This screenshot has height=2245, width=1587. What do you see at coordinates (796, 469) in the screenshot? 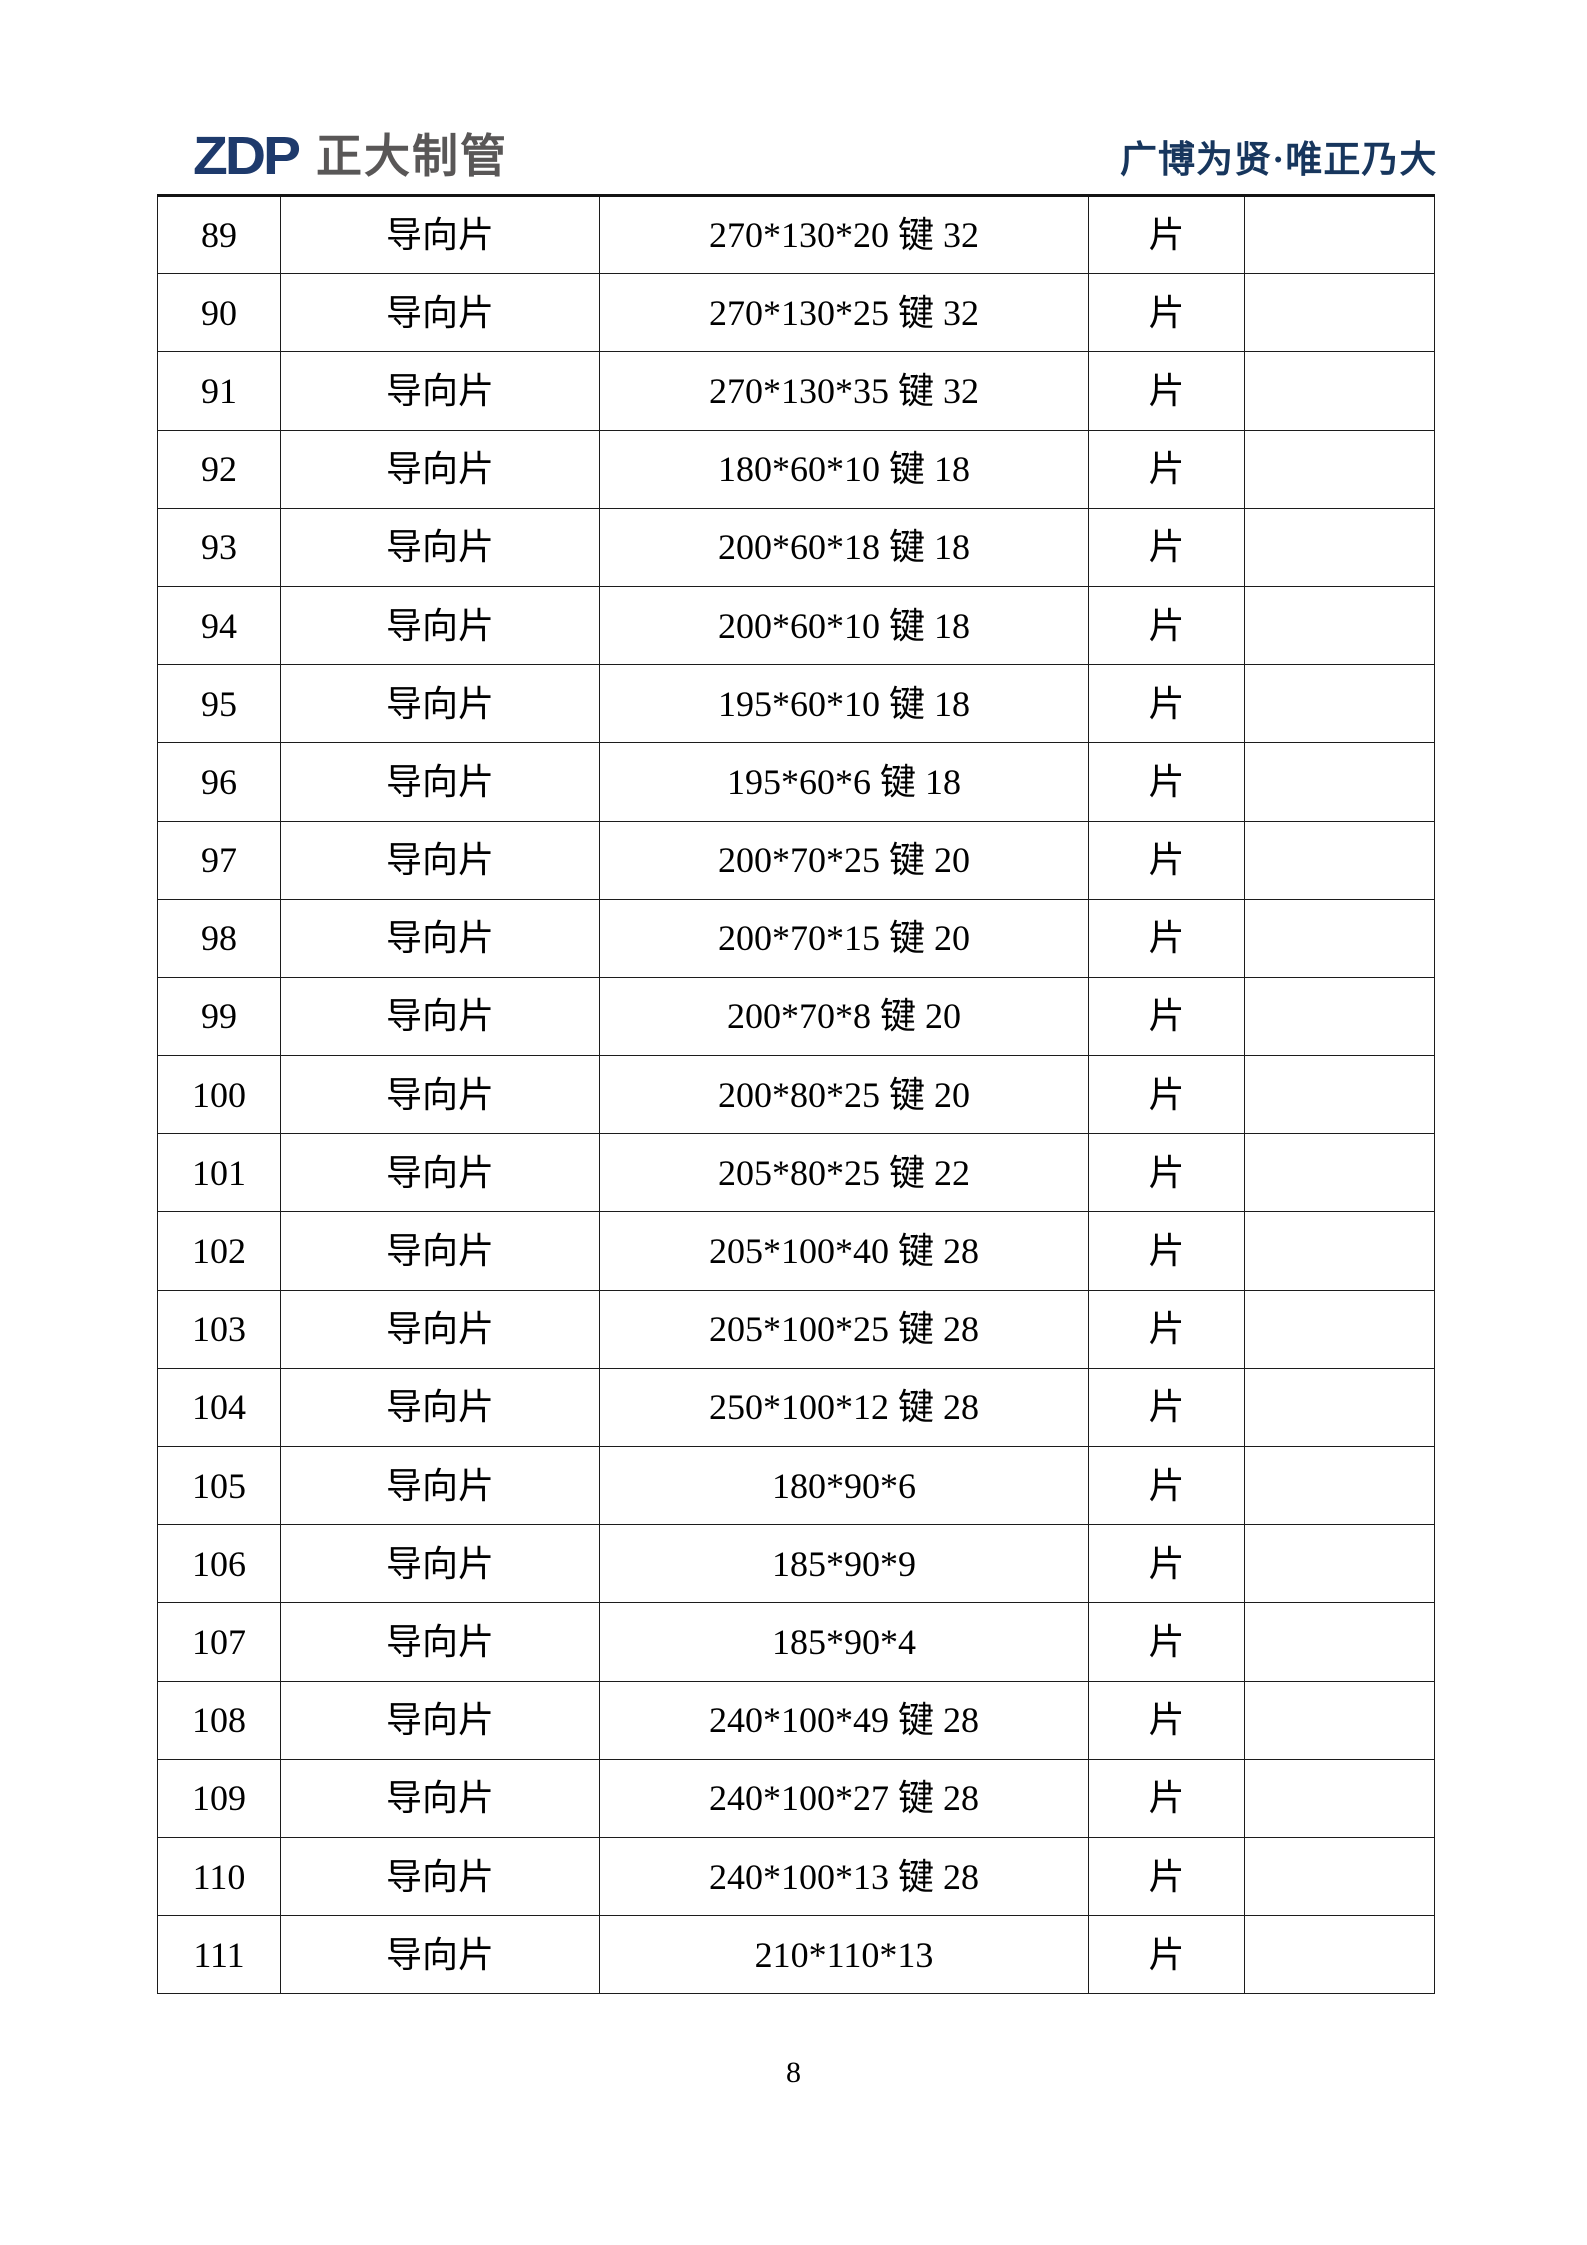
I see `table-row: 92 导向片 180*60*10 键 18 片` at bounding box center [796, 469].